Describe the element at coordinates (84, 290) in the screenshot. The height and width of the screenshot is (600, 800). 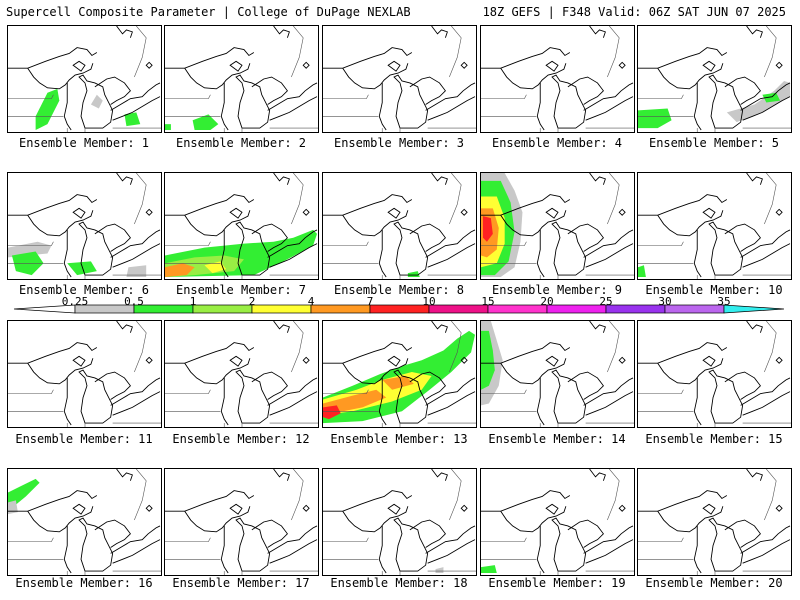
I see `ensemble-member-label: Ensemble Member: 6` at that location.